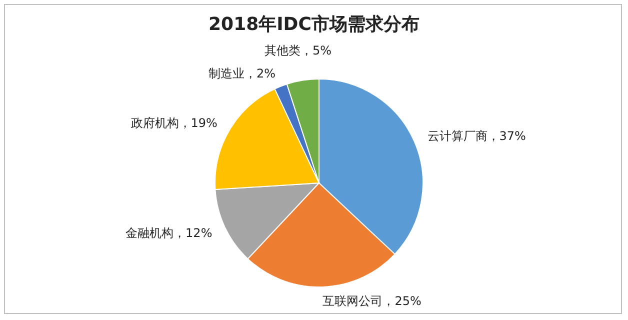  What do you see at coordinates (169, 233) in the screenshot?
I see `slice-label: 金融机构，12%` at bounding box center [169, 233].